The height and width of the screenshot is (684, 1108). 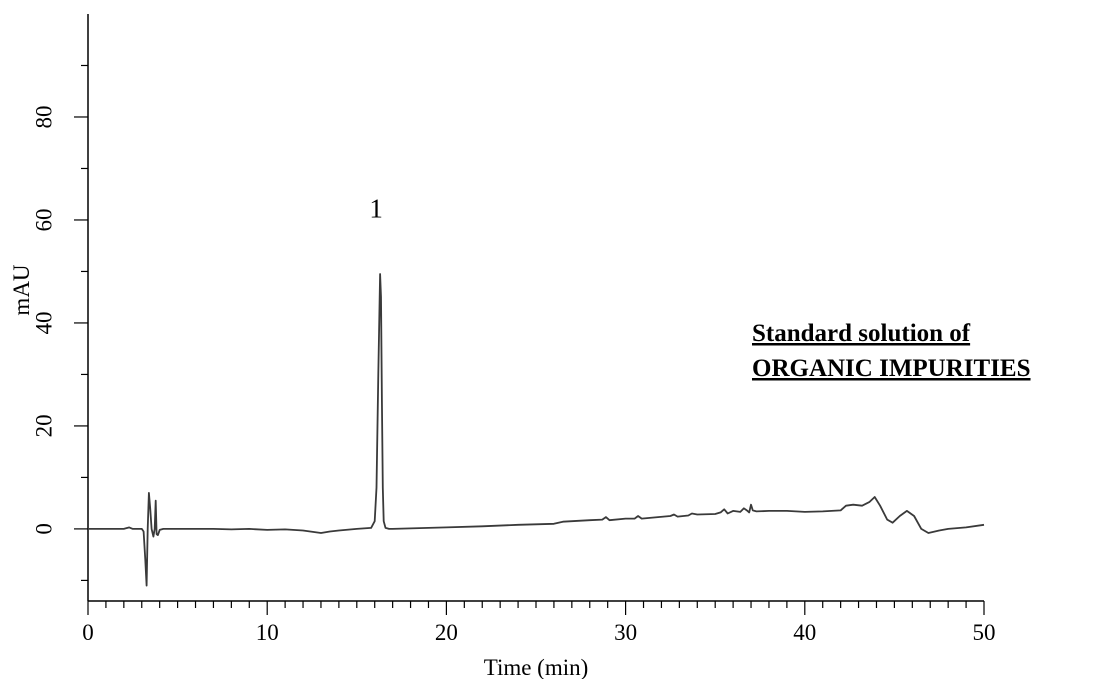 What do you see at coordinates (44, 322) in the screenshot?
I see `y-tick-label: 40` at bounding box center [44, 322].